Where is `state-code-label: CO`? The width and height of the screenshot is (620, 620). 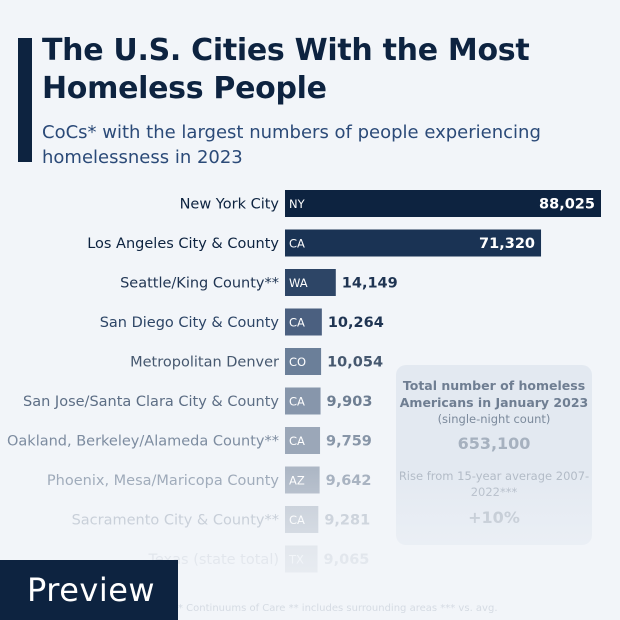
state-code-label: CO is located at coordinates (297, 362).